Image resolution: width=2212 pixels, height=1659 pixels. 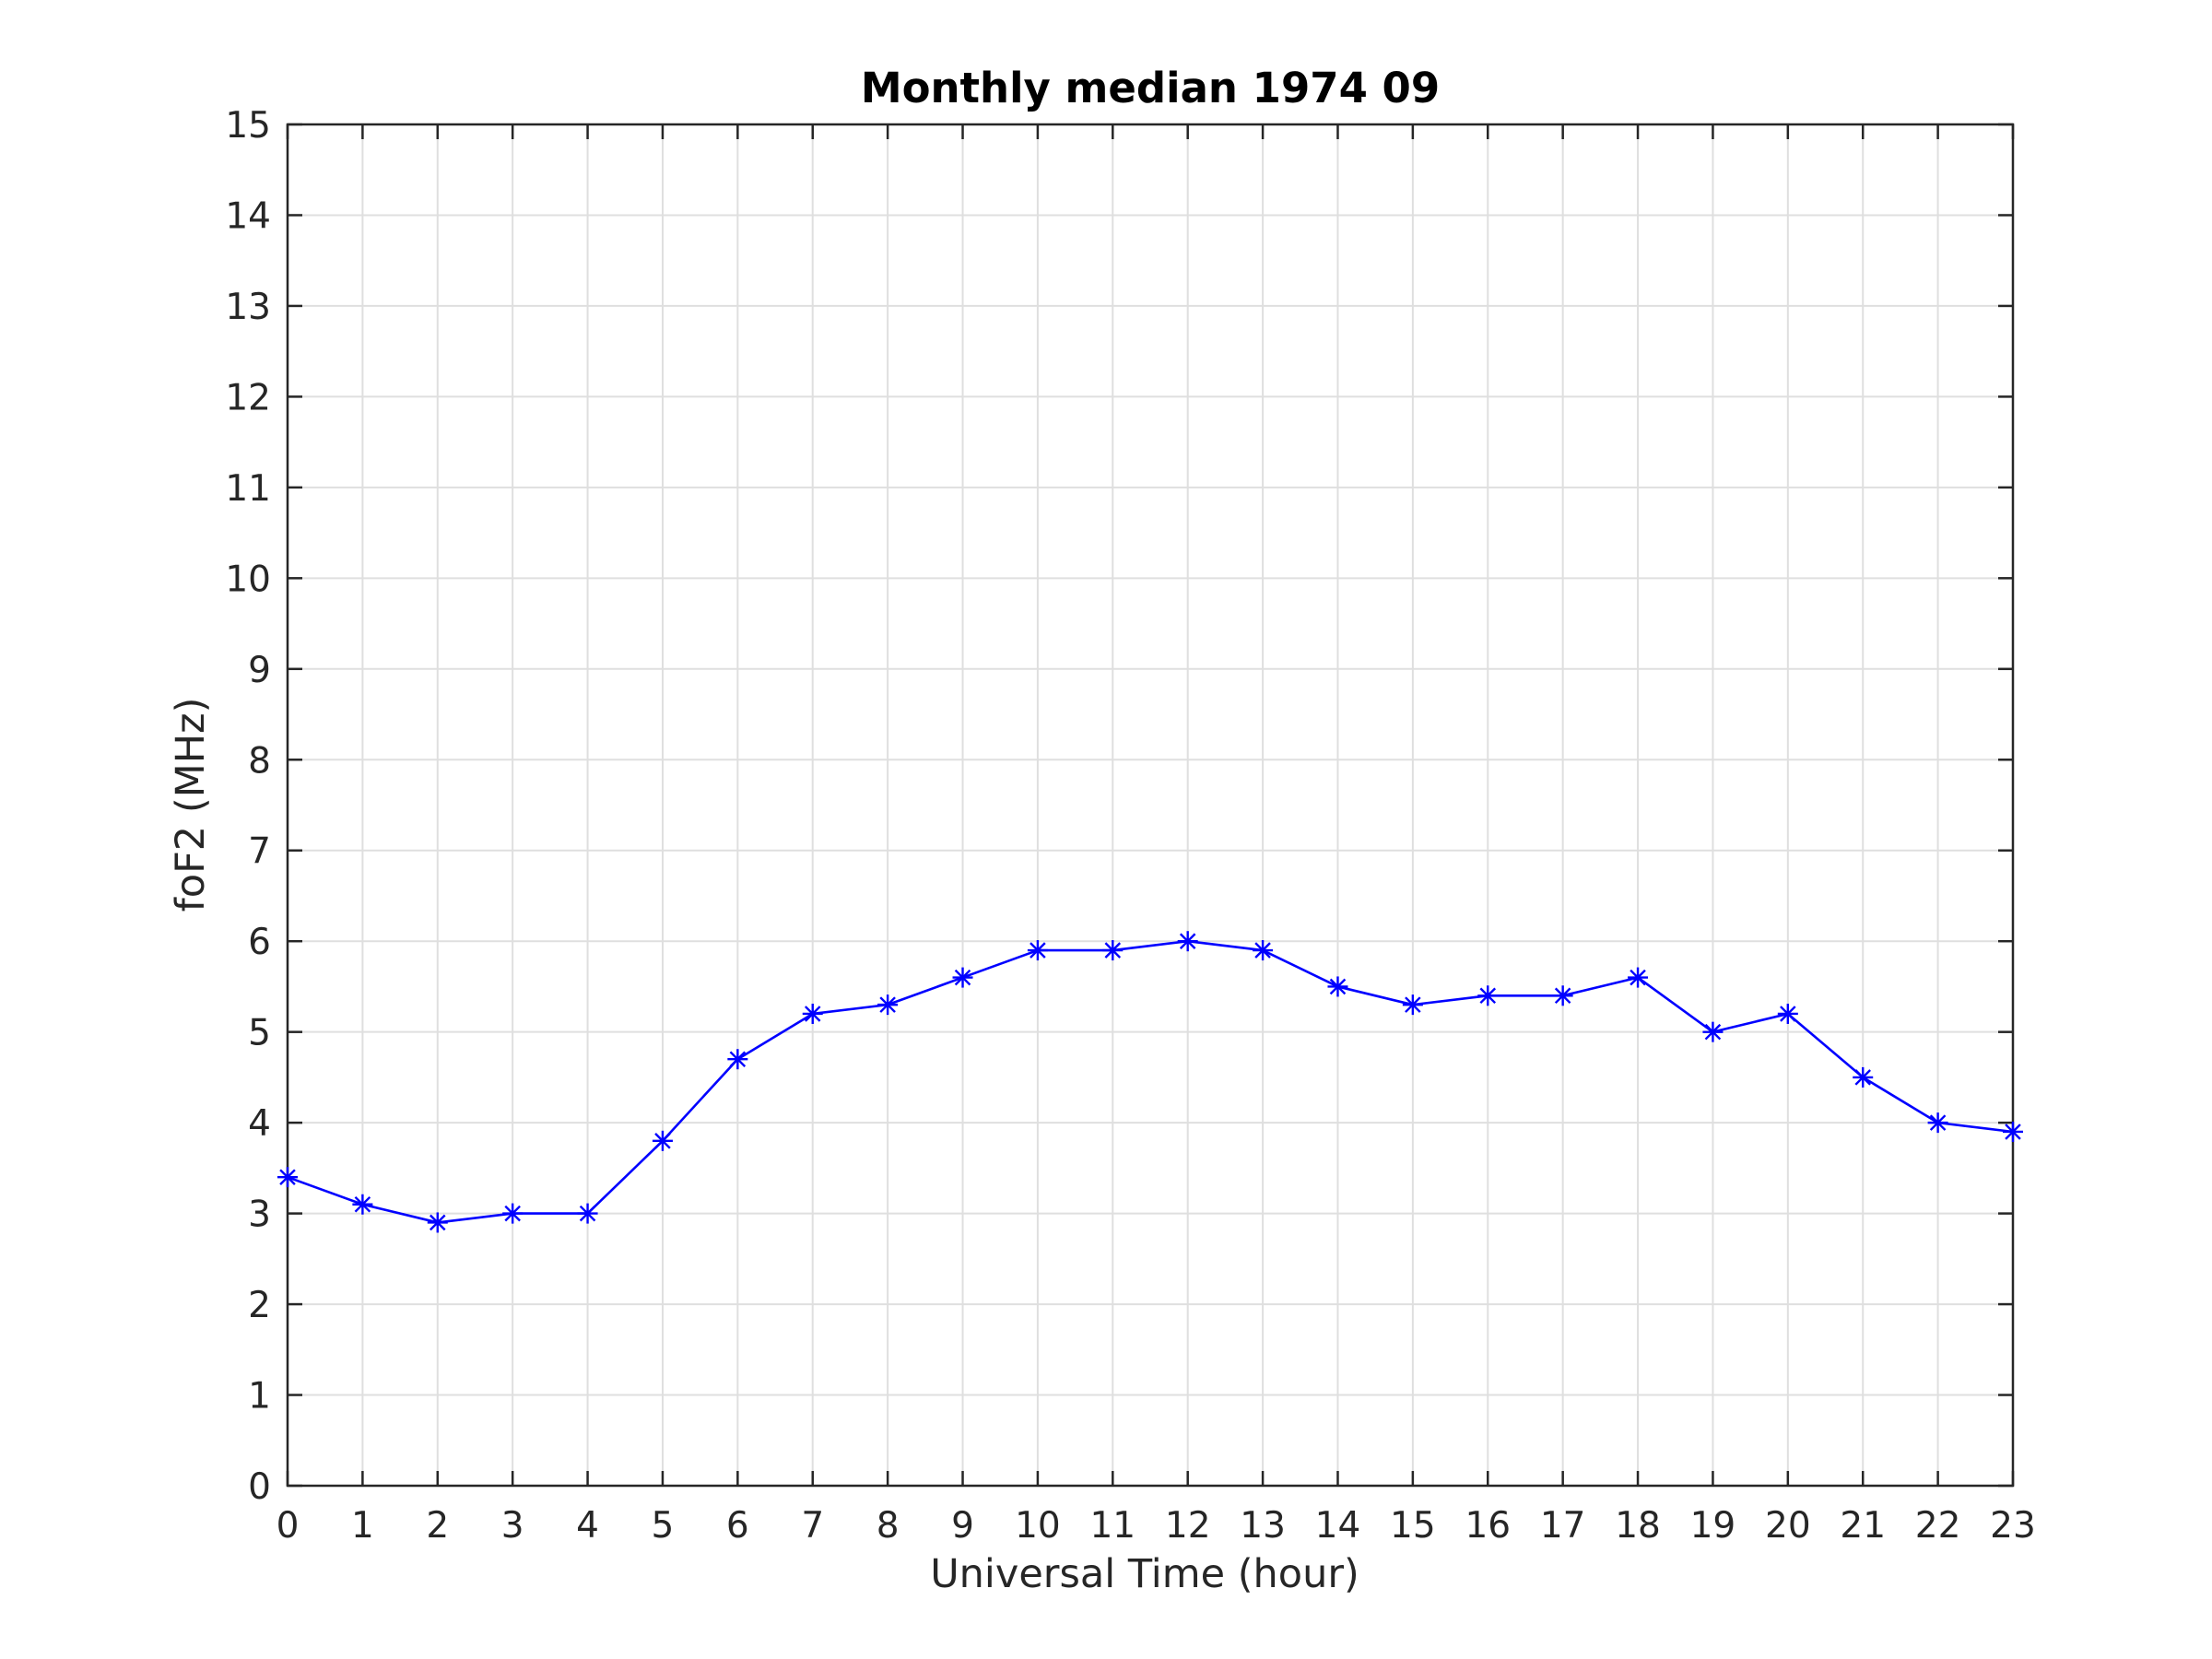 What do you see at coordinates (259, 1305) in the screenshot?
I see `y-tick-label: 2` at bounding box center [259, 1305].